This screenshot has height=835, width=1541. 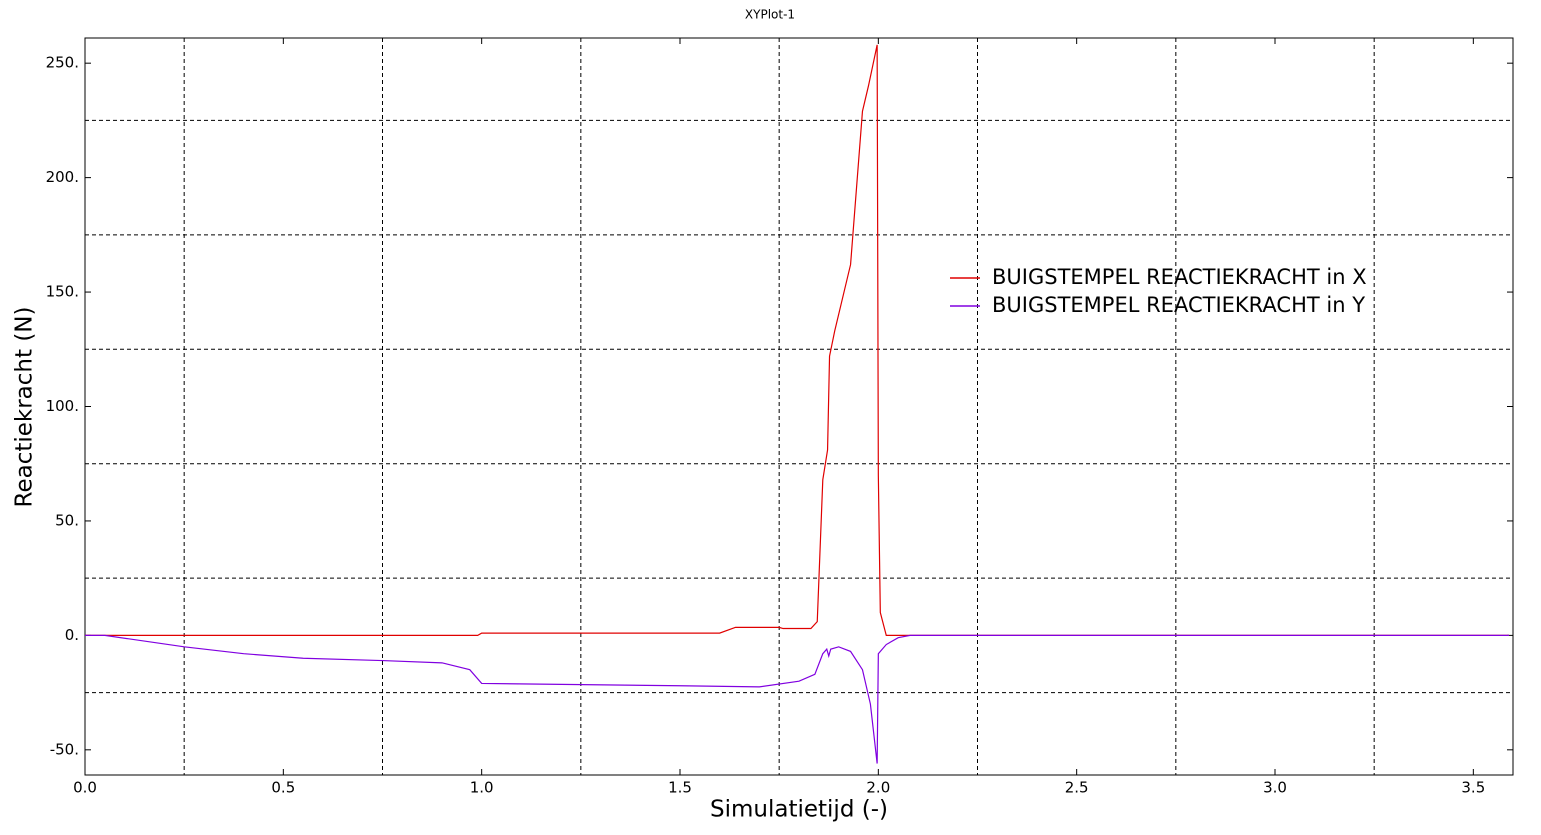 What do you see at coordinates (62, 177) in the screenshot?
I see `y-tick-label: 200.` at bounding box center [62, 177].